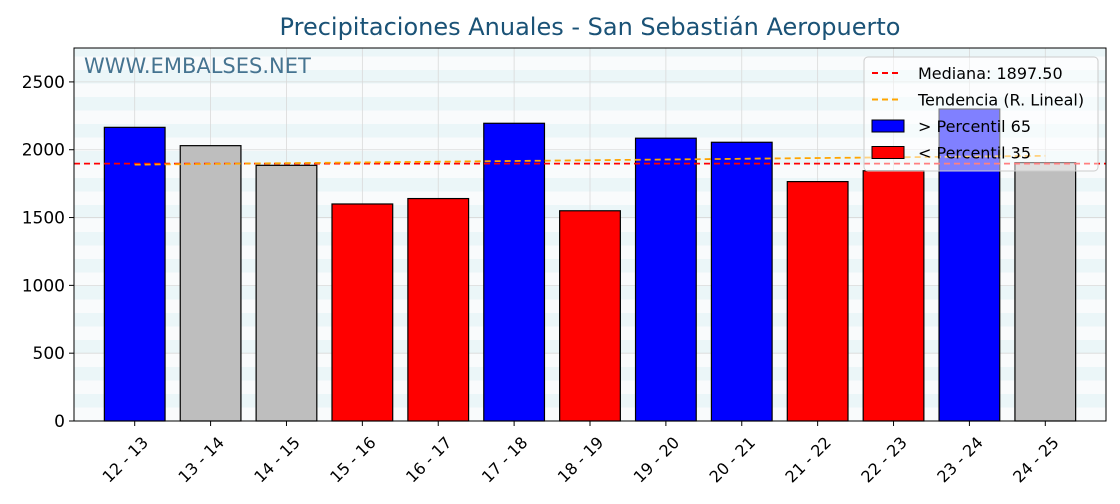 The width and height of the screenshot is (1120, 504). What do you see at coordinates (733, 460) in the screenshot?
I see `x-tick-label: 20 - 21` at bounding box center [733, 460].